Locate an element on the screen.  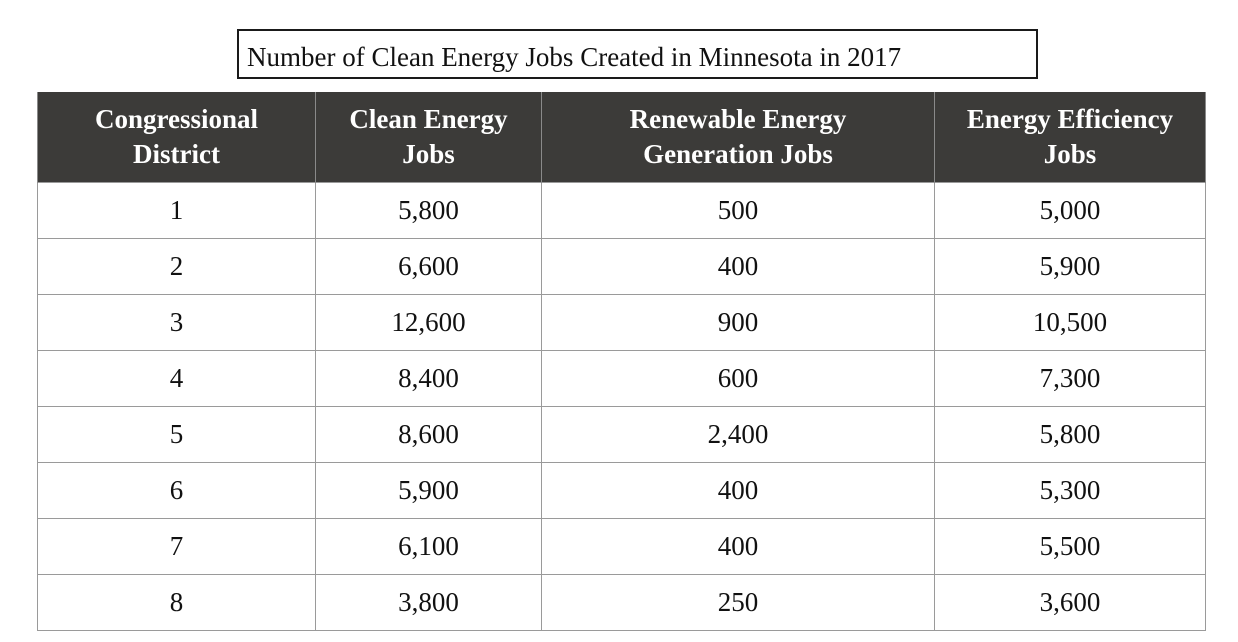
table-row: 8 3,800 250 3,600 is located at coordinates (621, 602).